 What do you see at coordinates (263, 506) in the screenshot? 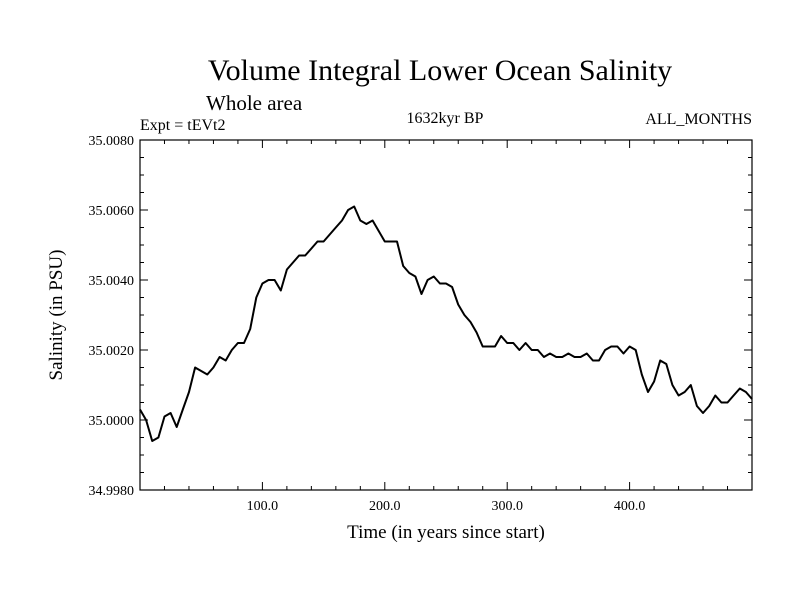
I see `x-tick-label: 100.0` at bounding box center [263, 506].